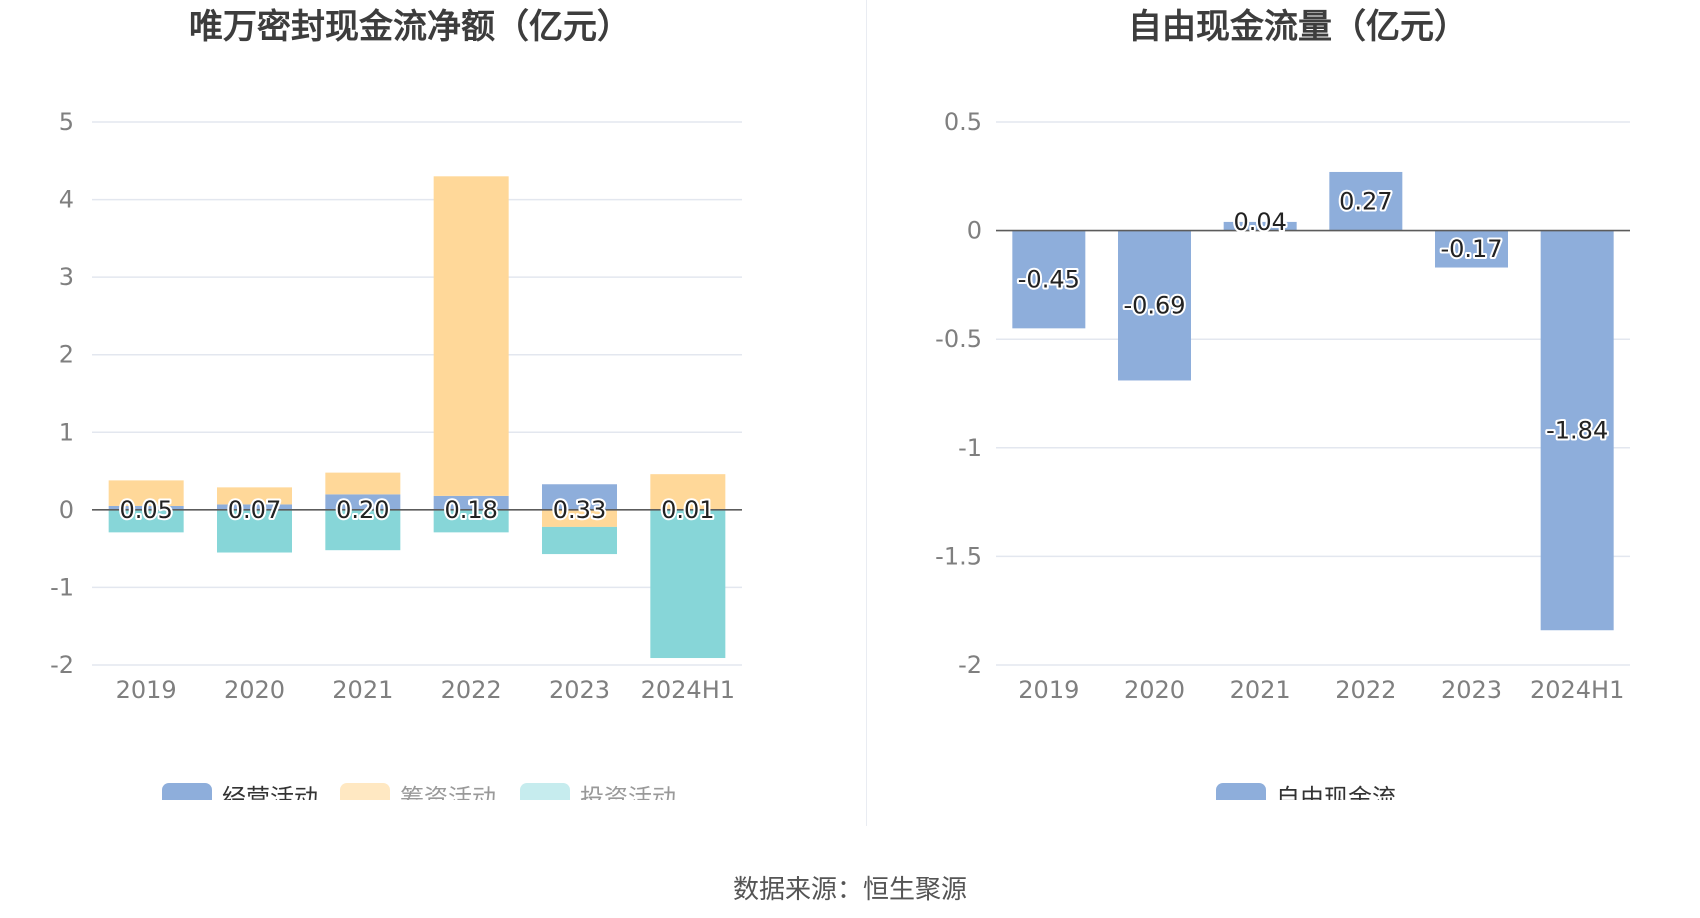  I want to click on data-label: 0.27, so click(1365, 201).